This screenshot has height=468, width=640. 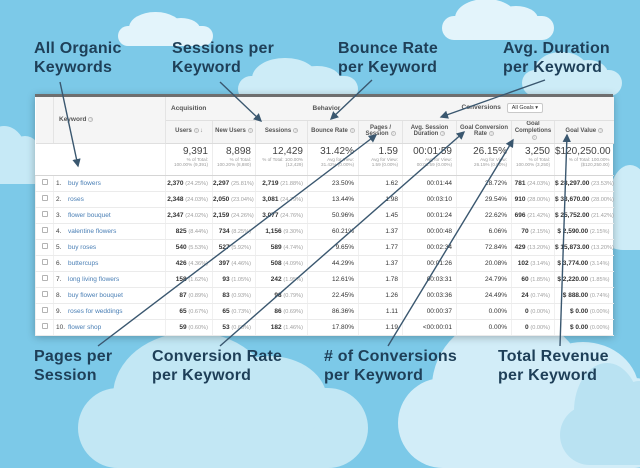 What do you see at coordinates (333, 199) in the screenshot?
I see `bounce-rate-cell: 13.44%` at bounding box center [333, 199].